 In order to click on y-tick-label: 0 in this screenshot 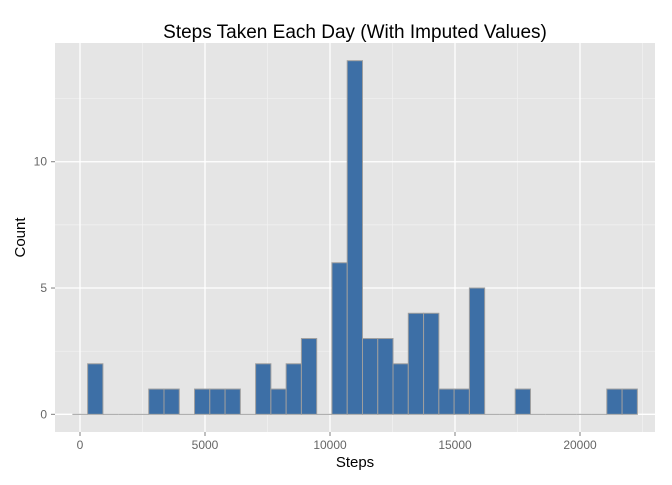, I will do `click(43, 414)`.